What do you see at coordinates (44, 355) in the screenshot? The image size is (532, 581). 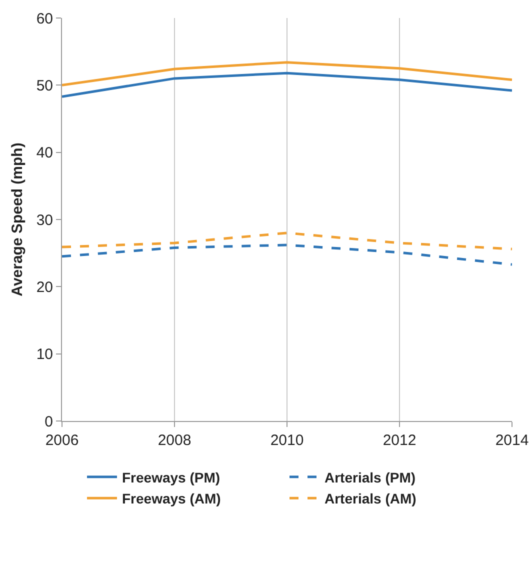 I see `y-tick-label: 10` at bounding box center [44, 355].